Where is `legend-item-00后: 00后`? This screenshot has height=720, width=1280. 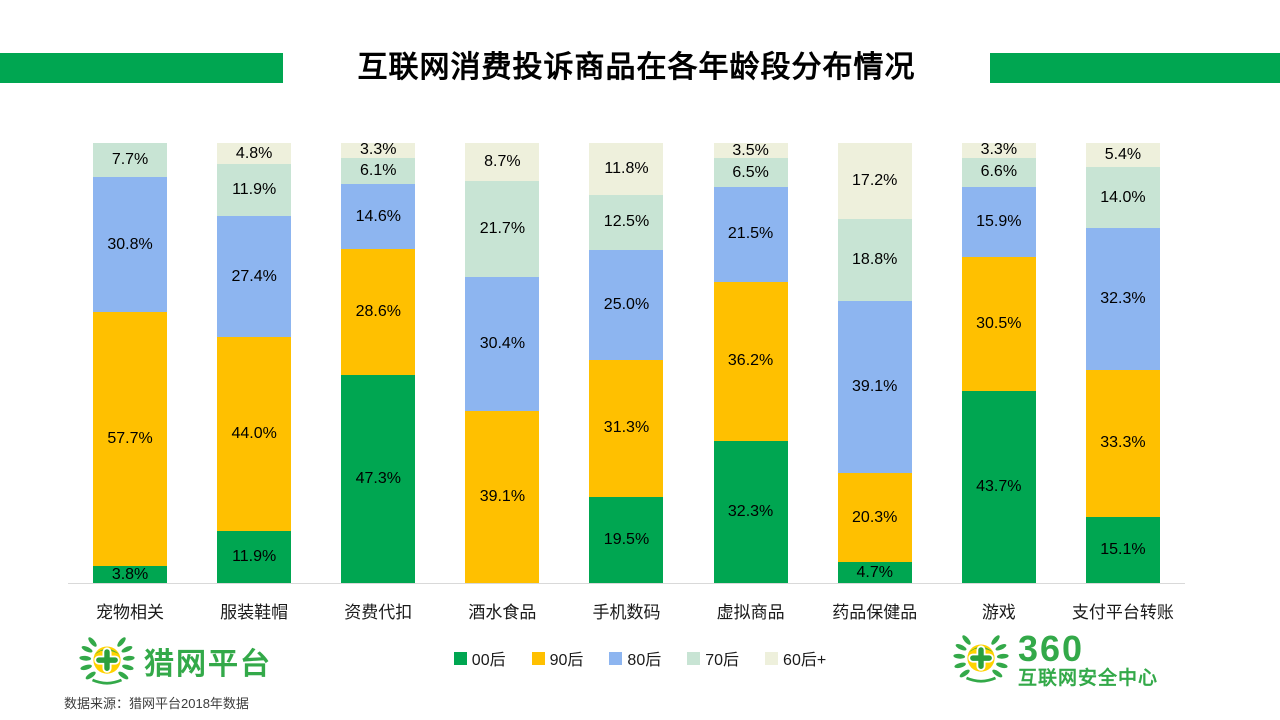
legend-item-00后: 00后 is located at coordinates (479, 658).